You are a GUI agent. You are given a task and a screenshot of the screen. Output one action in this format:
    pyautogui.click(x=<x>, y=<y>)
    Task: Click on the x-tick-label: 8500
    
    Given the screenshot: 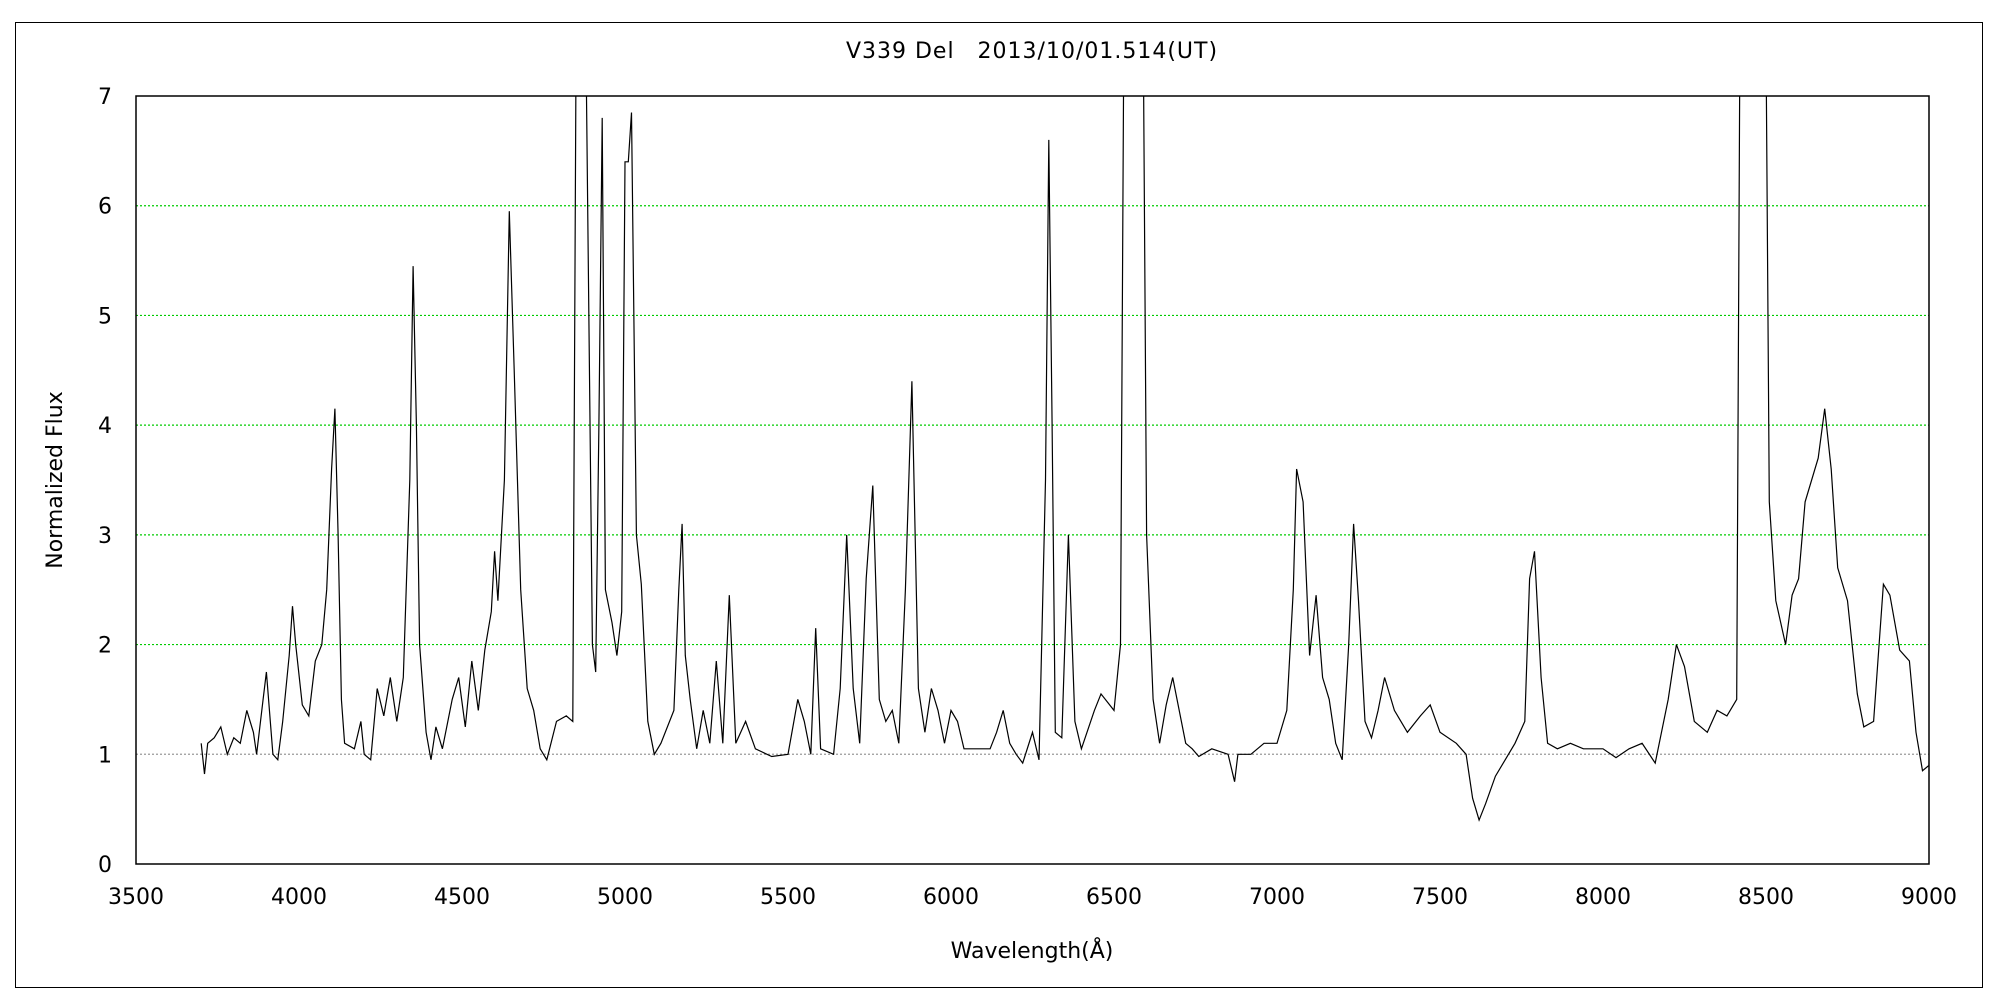 What is the action you would take?
    pyautogui.click(x=1766, y=897)
    